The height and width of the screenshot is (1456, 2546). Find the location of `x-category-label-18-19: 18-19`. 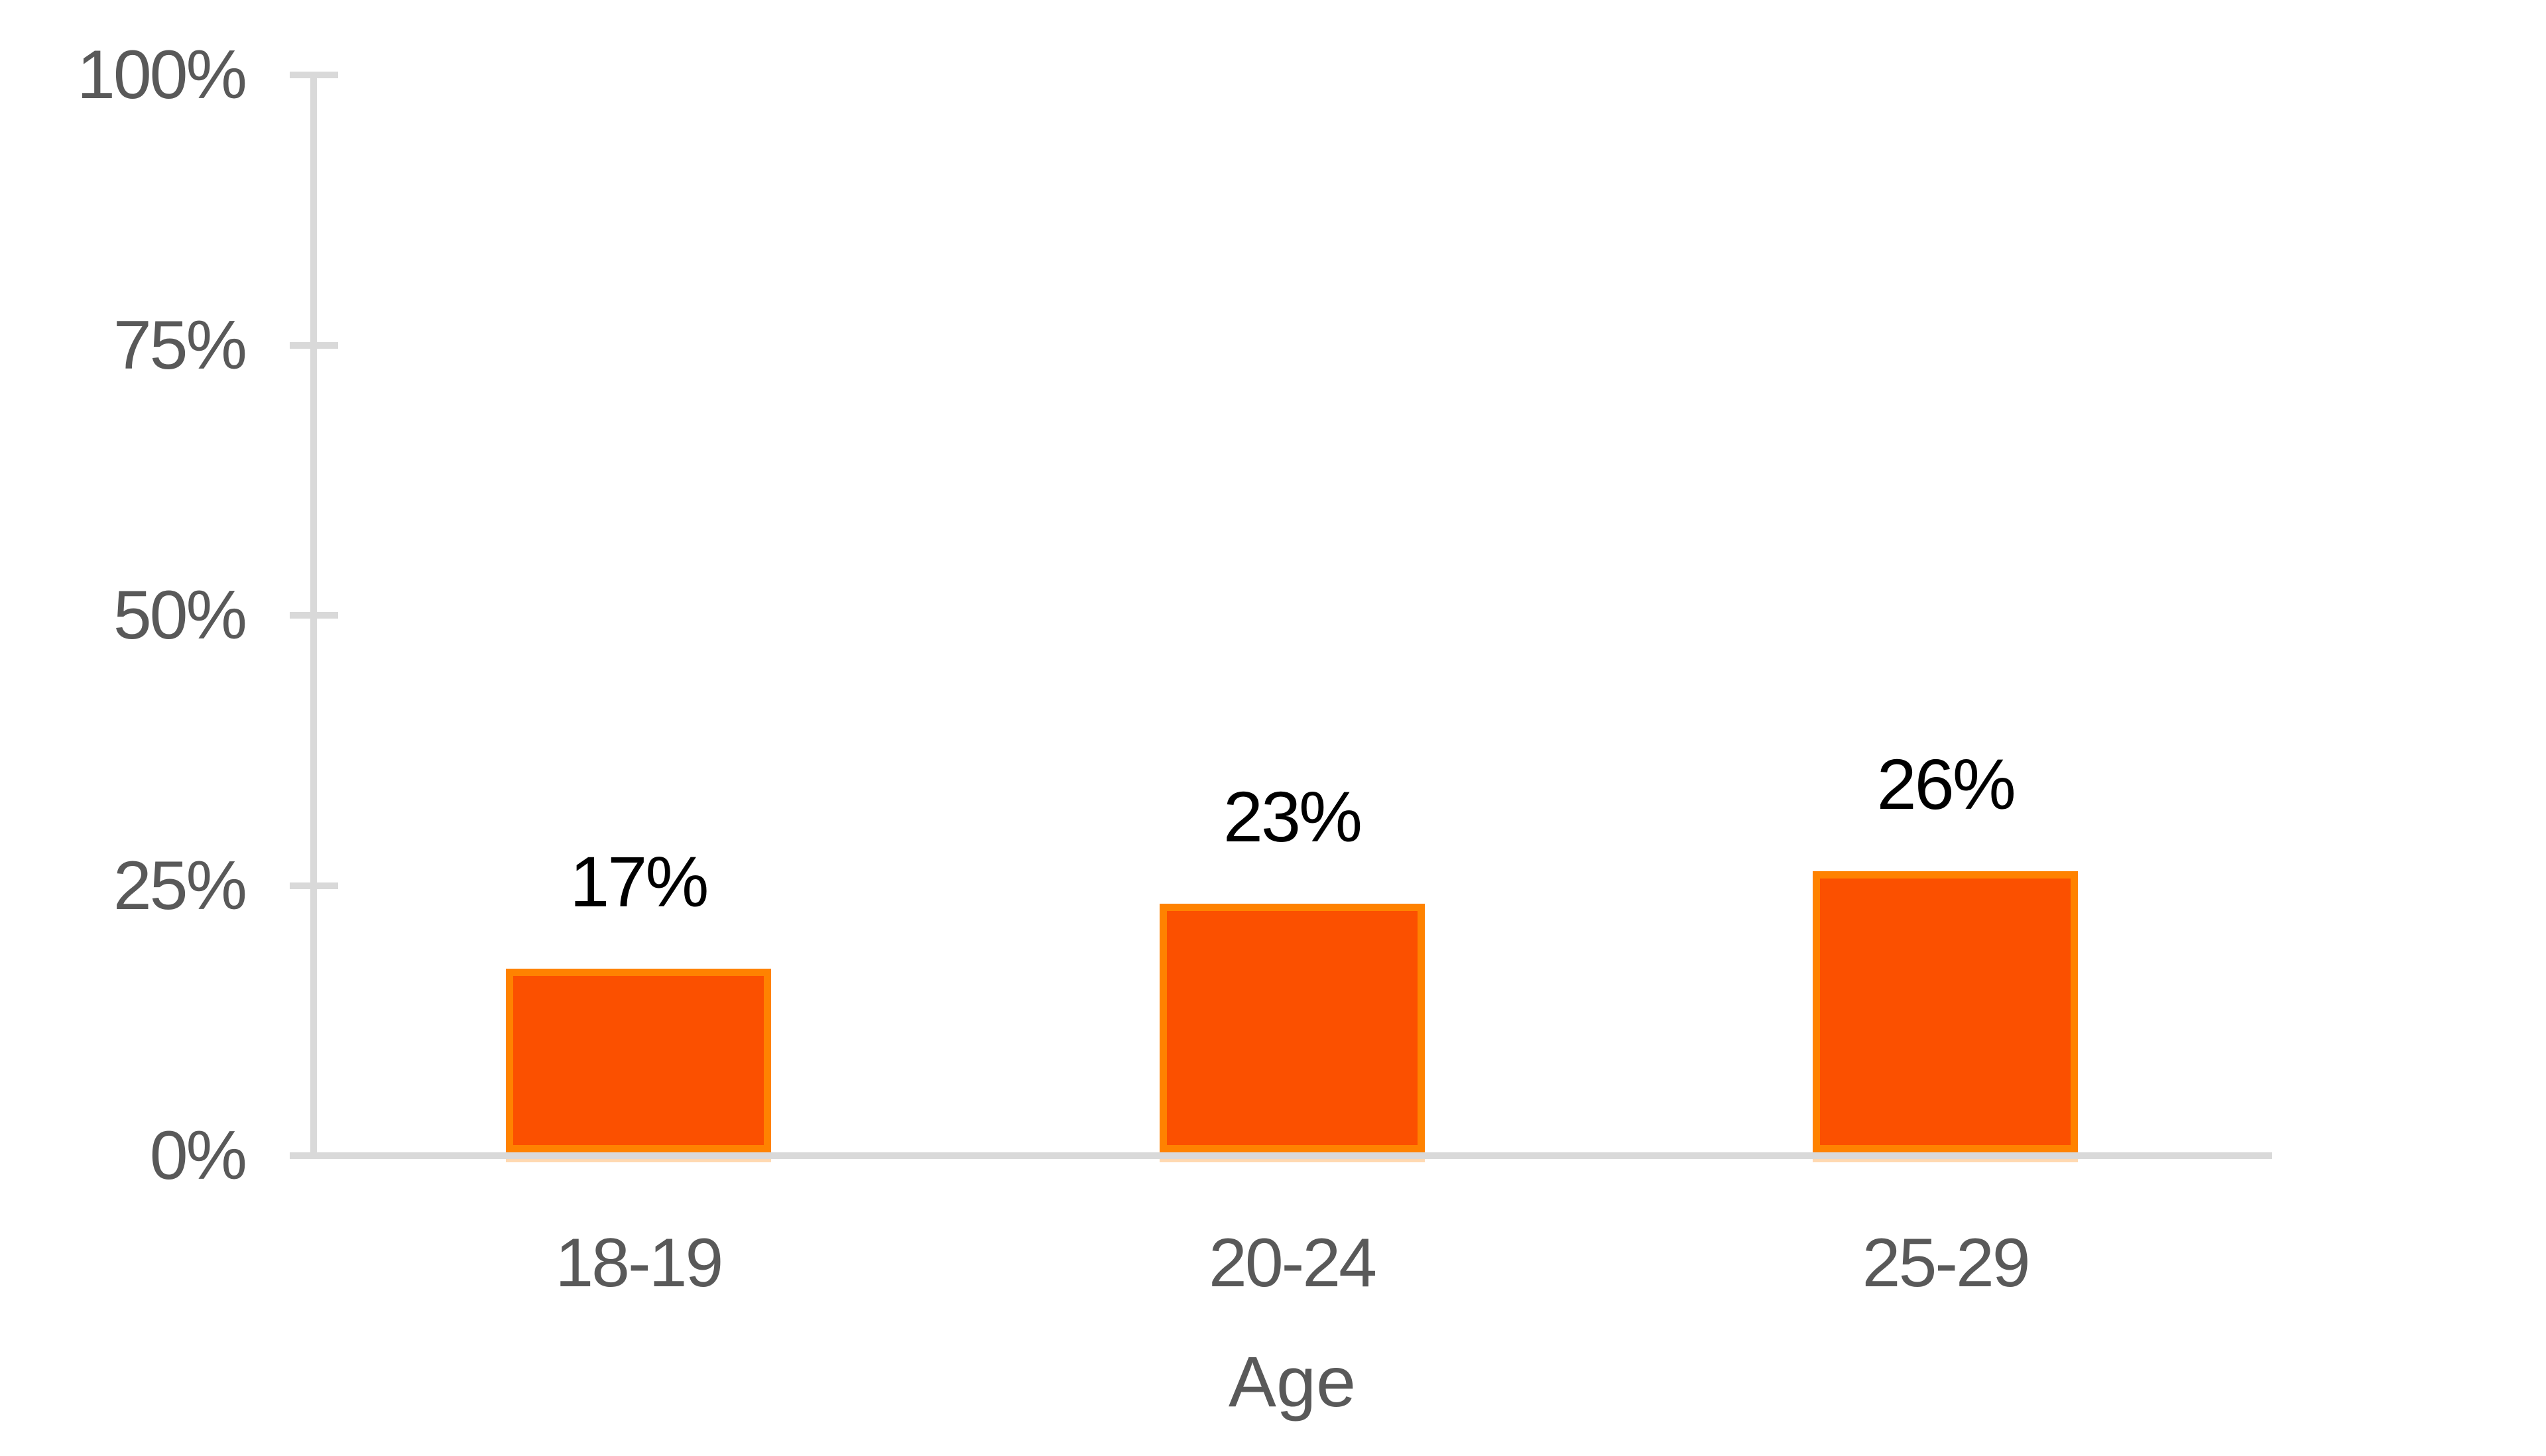

x-category-label-18-19: 18-19 is located at coordinates (639, 1263).